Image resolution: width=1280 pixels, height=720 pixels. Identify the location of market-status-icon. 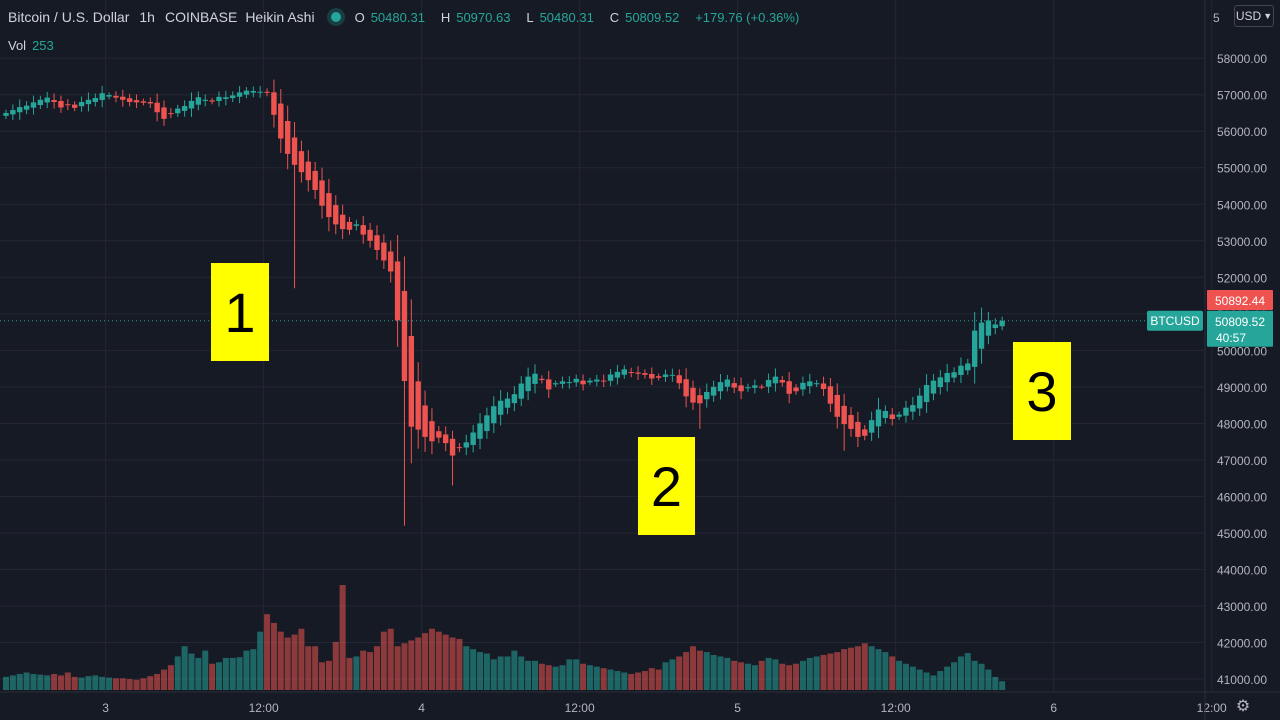
(335, 17).